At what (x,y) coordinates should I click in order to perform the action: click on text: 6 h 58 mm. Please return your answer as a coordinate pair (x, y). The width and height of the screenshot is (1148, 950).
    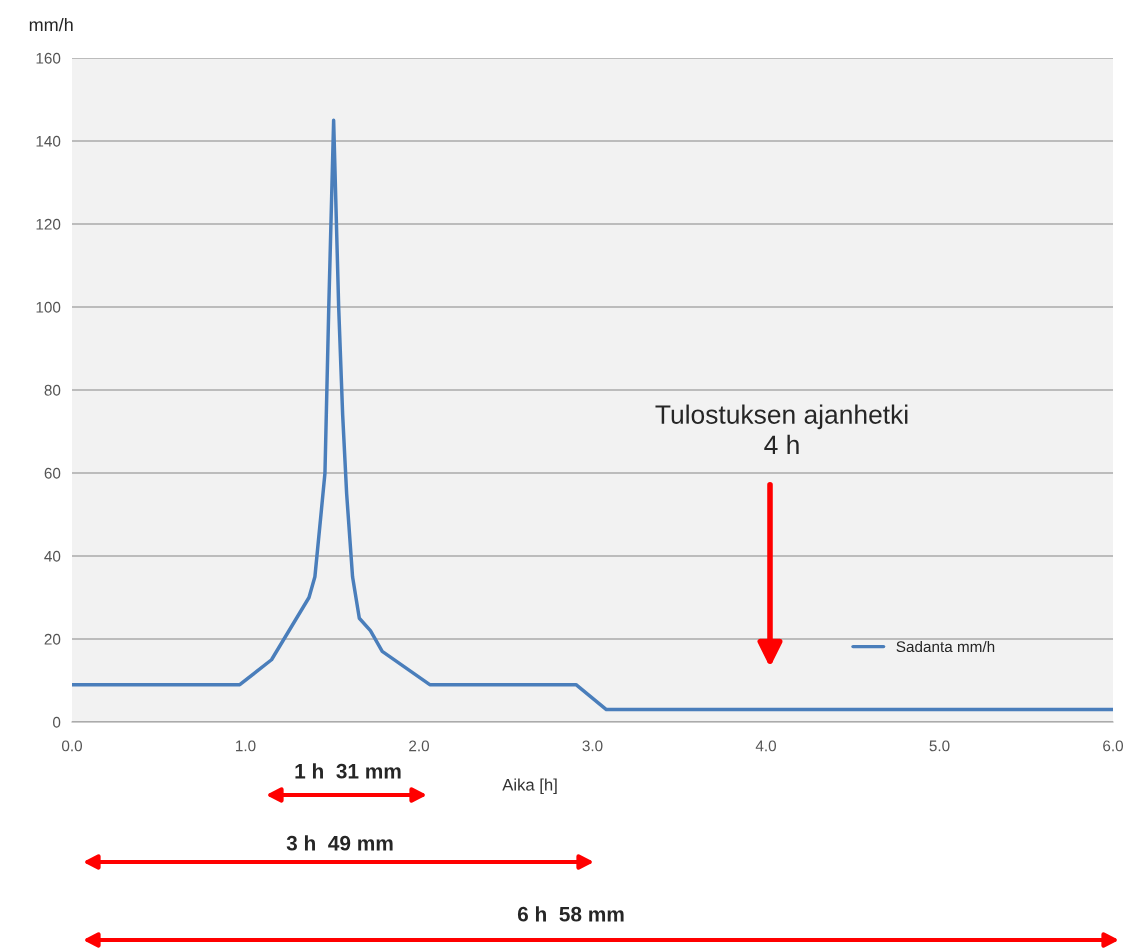
    Looking at the image, I should click on (570, 914).